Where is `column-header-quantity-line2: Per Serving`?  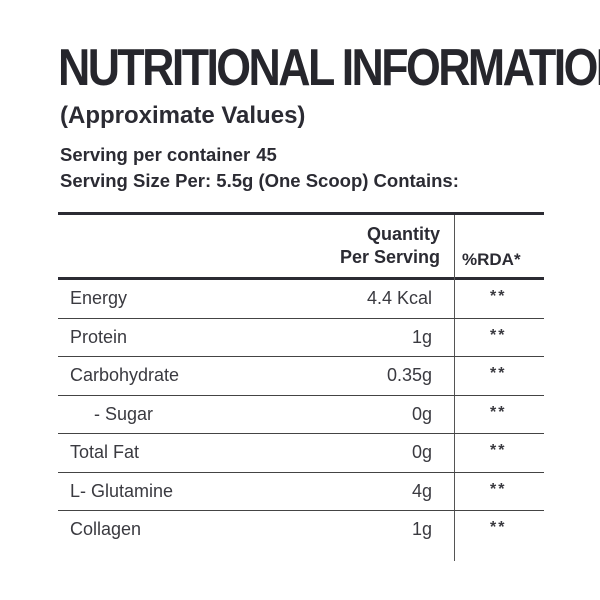 column-header-quantity-line2: Per Serving is located at coordinates (389, 257).